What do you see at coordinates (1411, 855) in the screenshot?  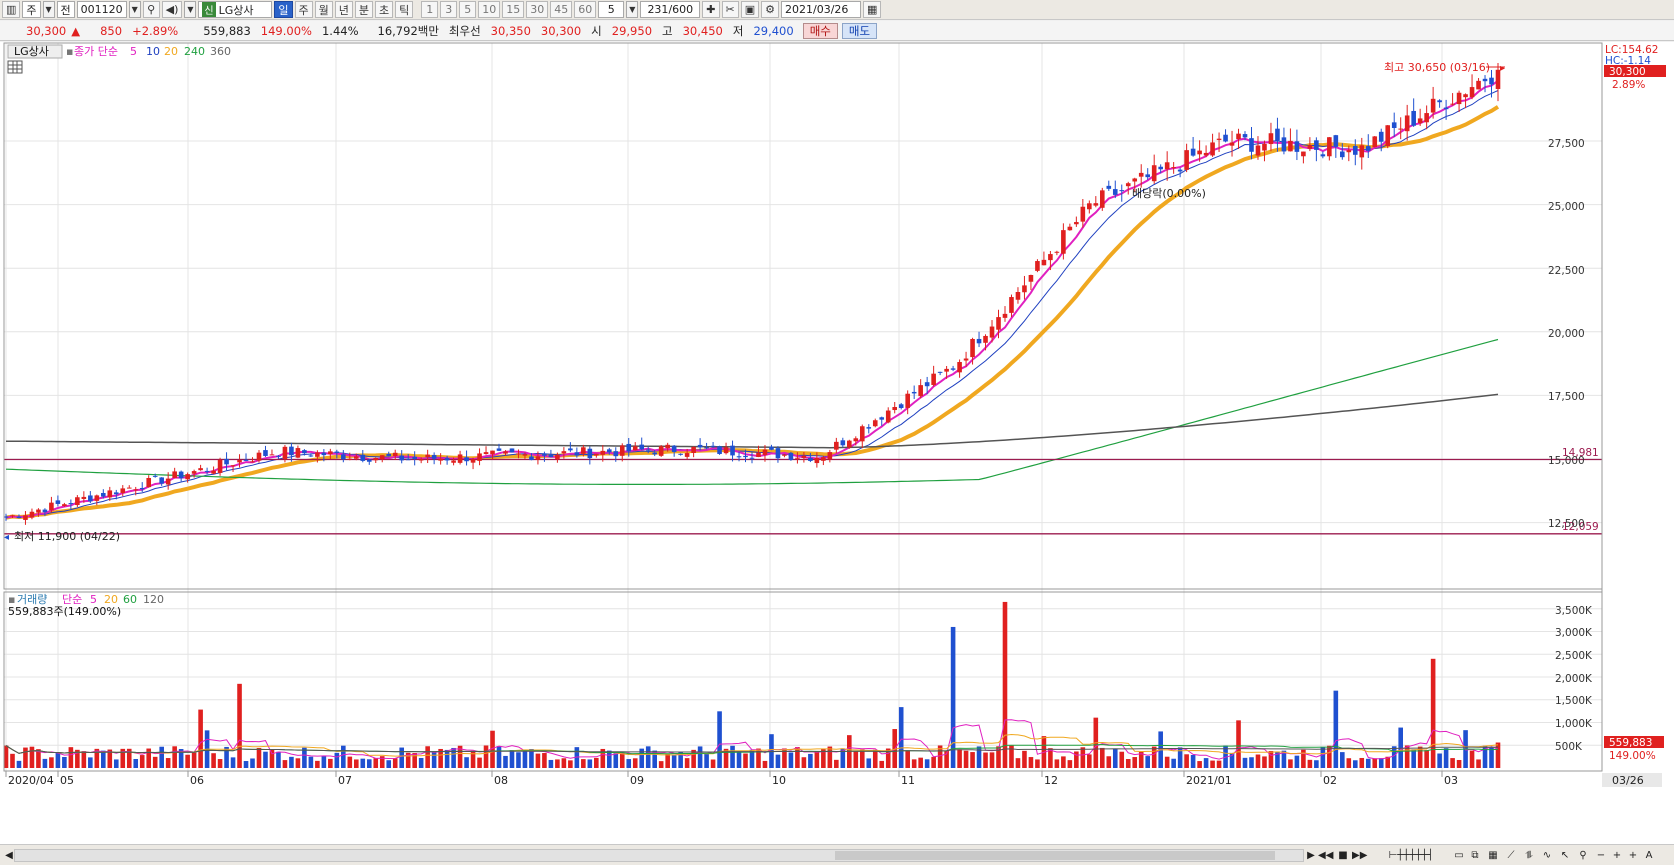 I see `zoom-slider-icon: ⊢┼┼┼┼┼┤` at bounding box center [1411, 855].